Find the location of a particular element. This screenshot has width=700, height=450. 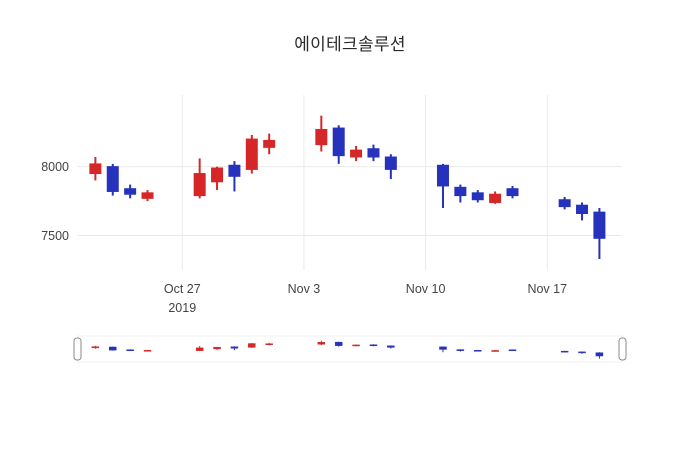

rangeslider-track is located at coordinates (350, 349).